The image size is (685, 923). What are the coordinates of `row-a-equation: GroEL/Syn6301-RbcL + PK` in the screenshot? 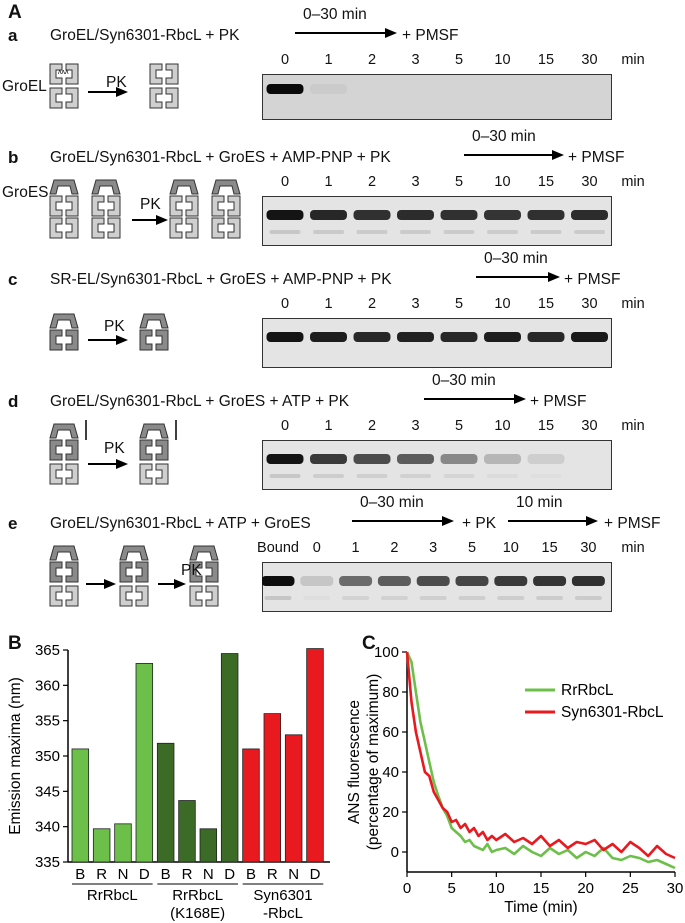 It's located at (145, 35).